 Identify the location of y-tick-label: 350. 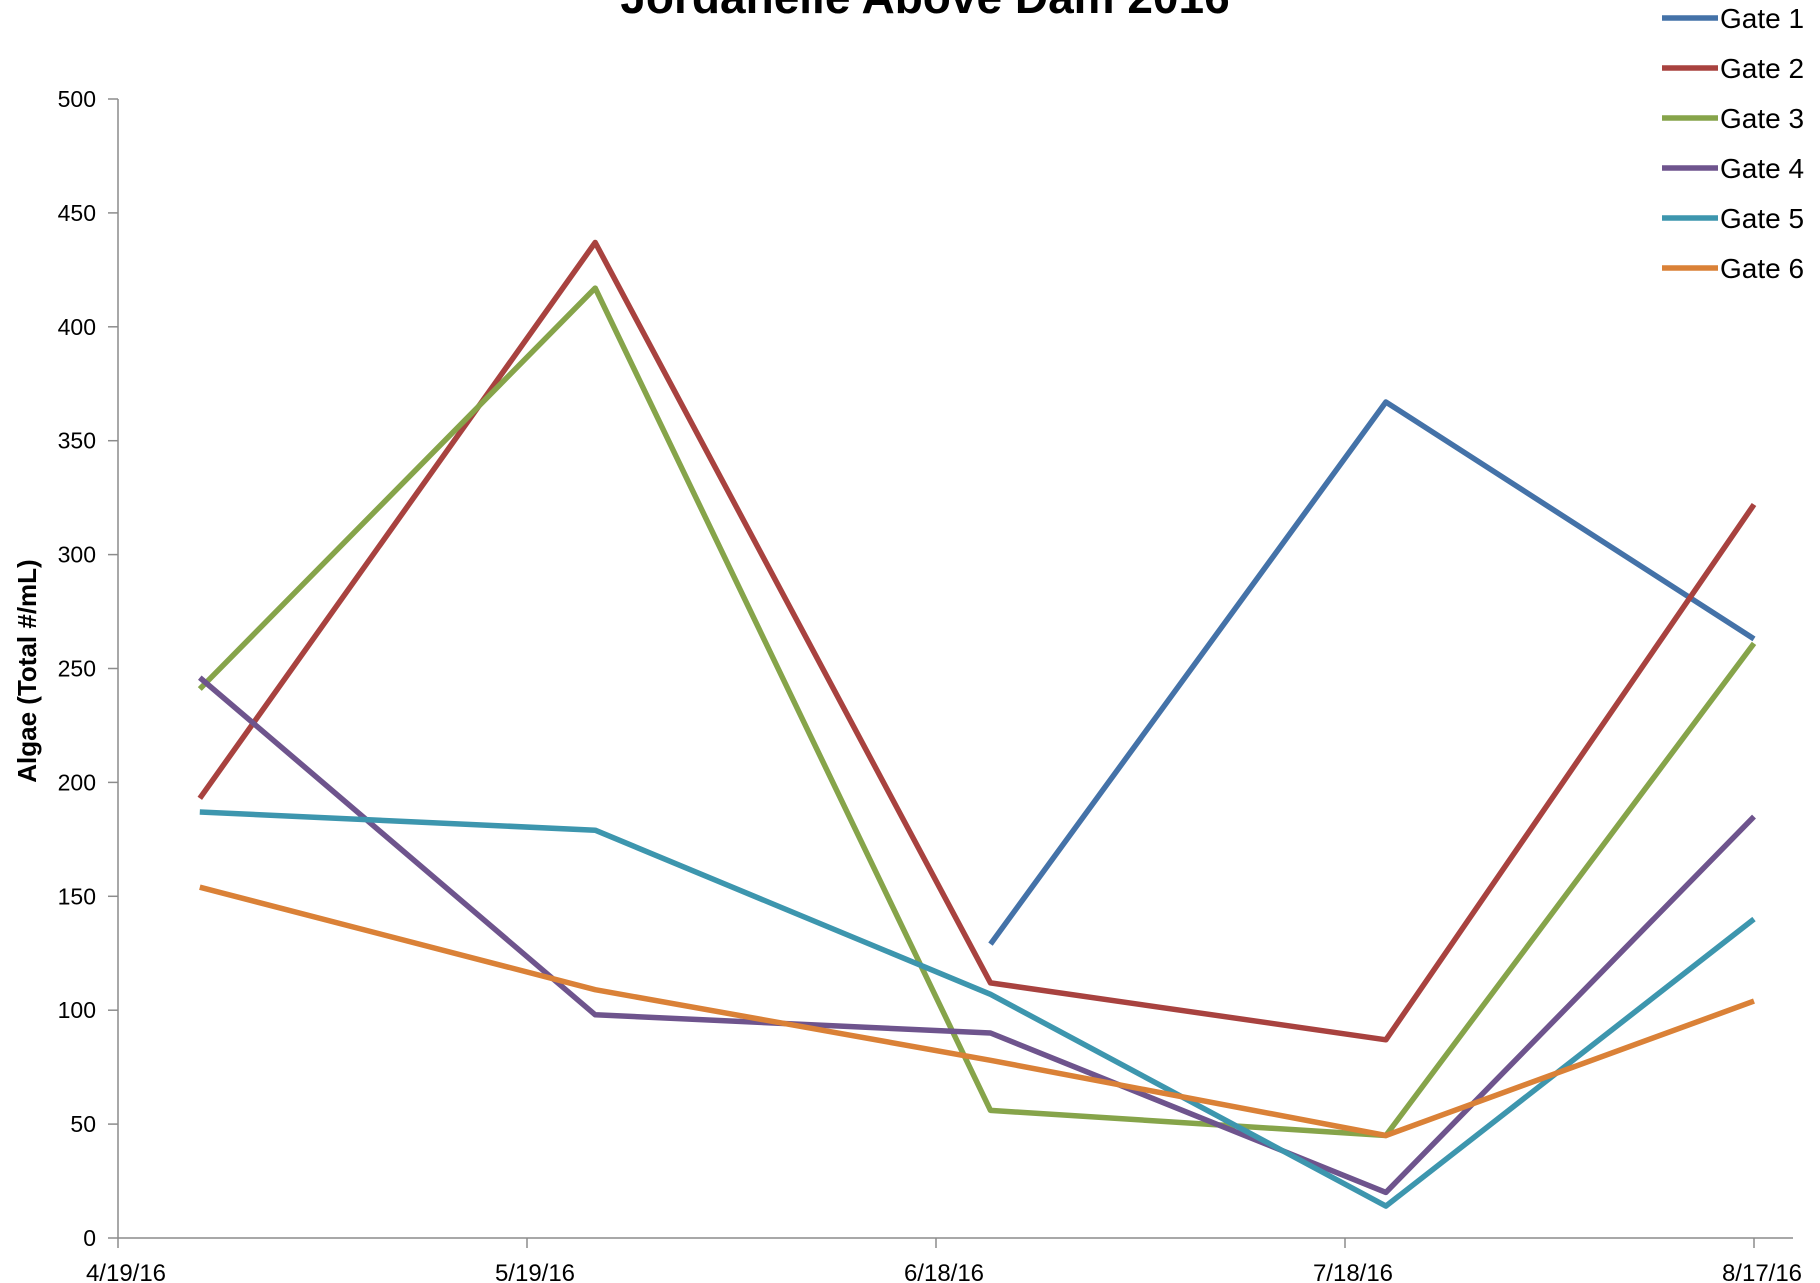
(77, 441).